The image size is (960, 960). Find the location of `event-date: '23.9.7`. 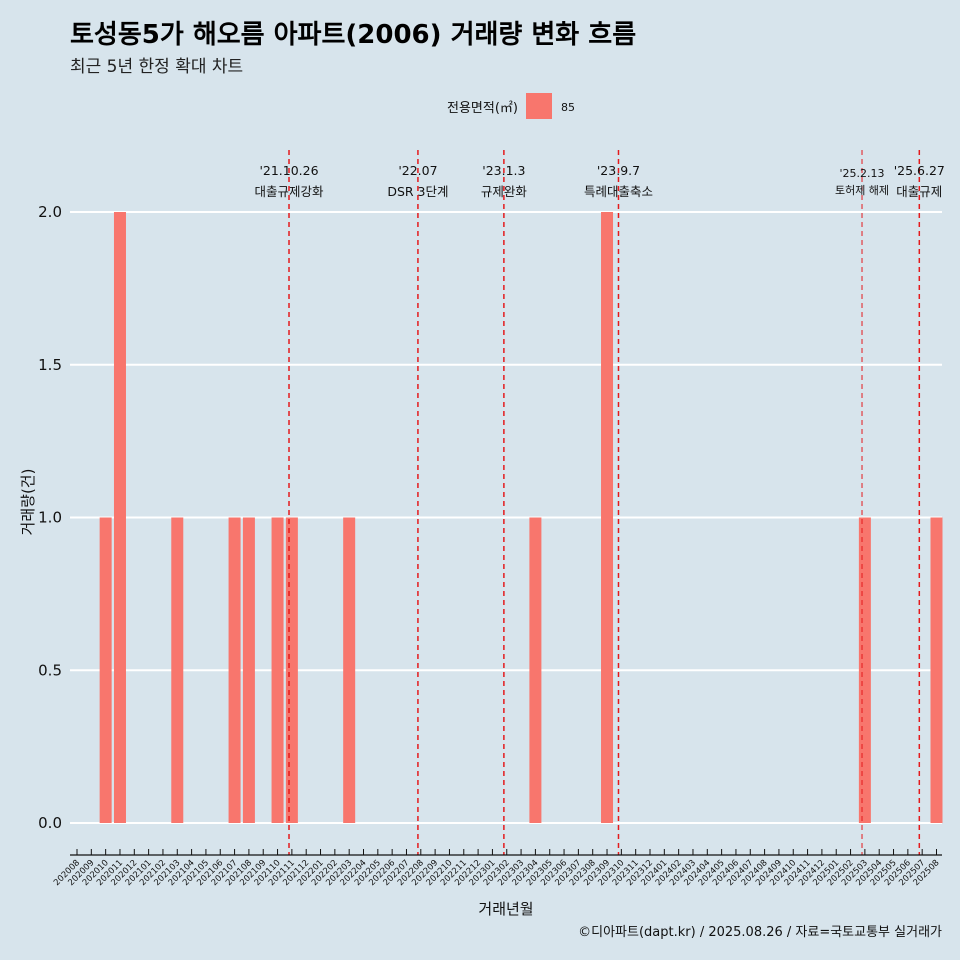

event-date: '23.9.7 is located at coordinates (618, 170).